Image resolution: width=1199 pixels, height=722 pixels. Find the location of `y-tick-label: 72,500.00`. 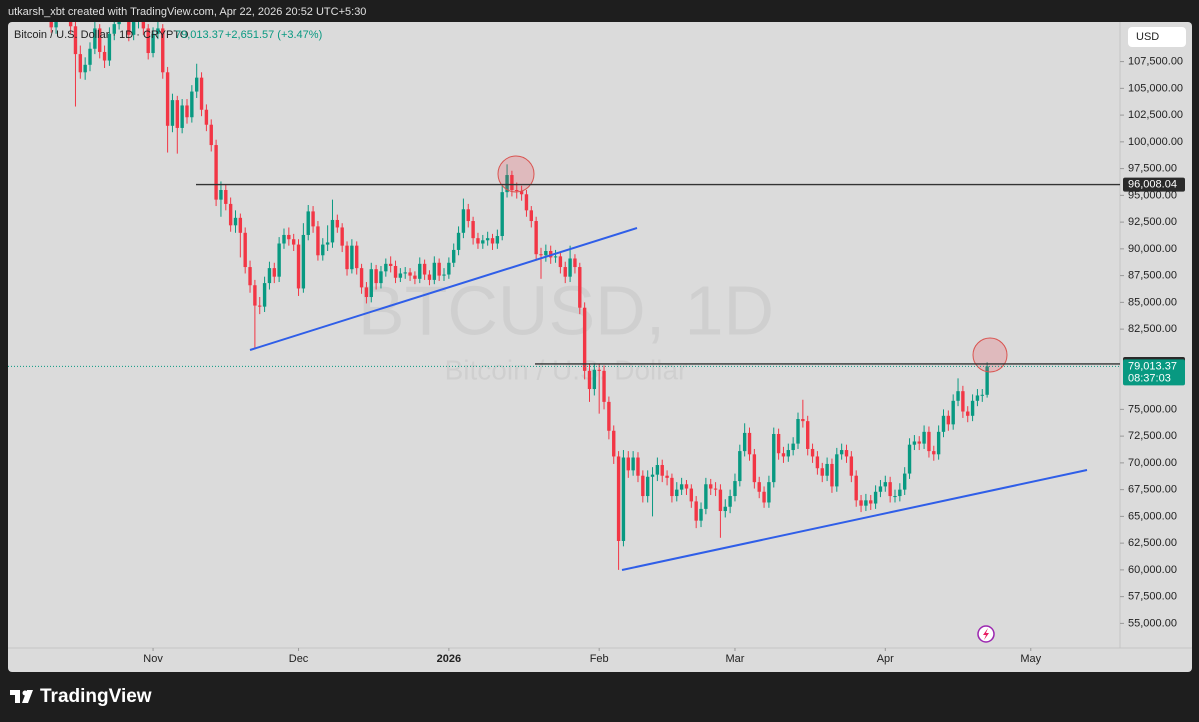

y-tick-label: 72,500.00 is located at coordinates (1152, 436).